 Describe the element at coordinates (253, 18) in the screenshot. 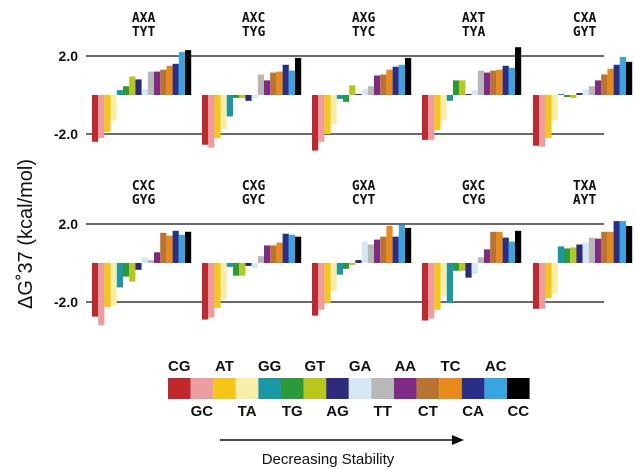

I see `panel-title-line1: AXC` at that location.